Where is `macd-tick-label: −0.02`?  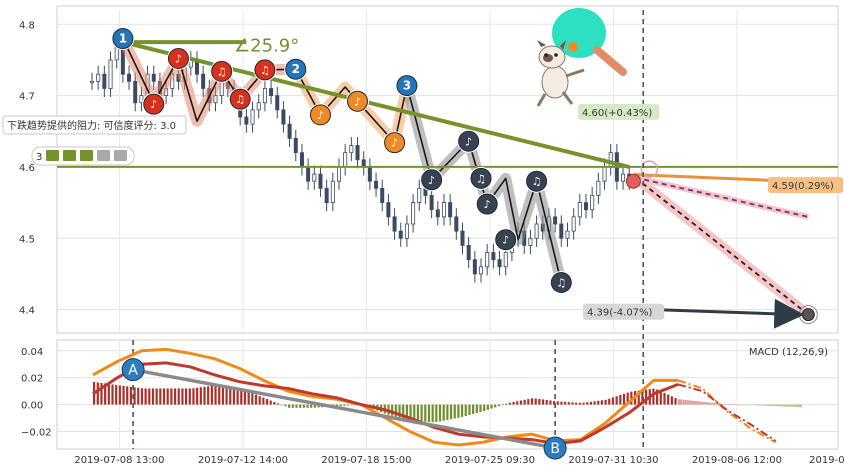
macd-tick-label: −0.02 is located at coordinates (36, 433).